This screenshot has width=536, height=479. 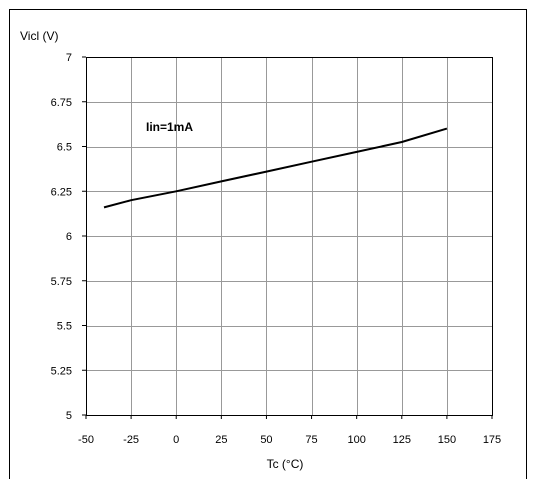 What do you see at coordinates (86, 440) in the screenshot?
I see `x-tick-label: -50` at bounding box center [86, 440].